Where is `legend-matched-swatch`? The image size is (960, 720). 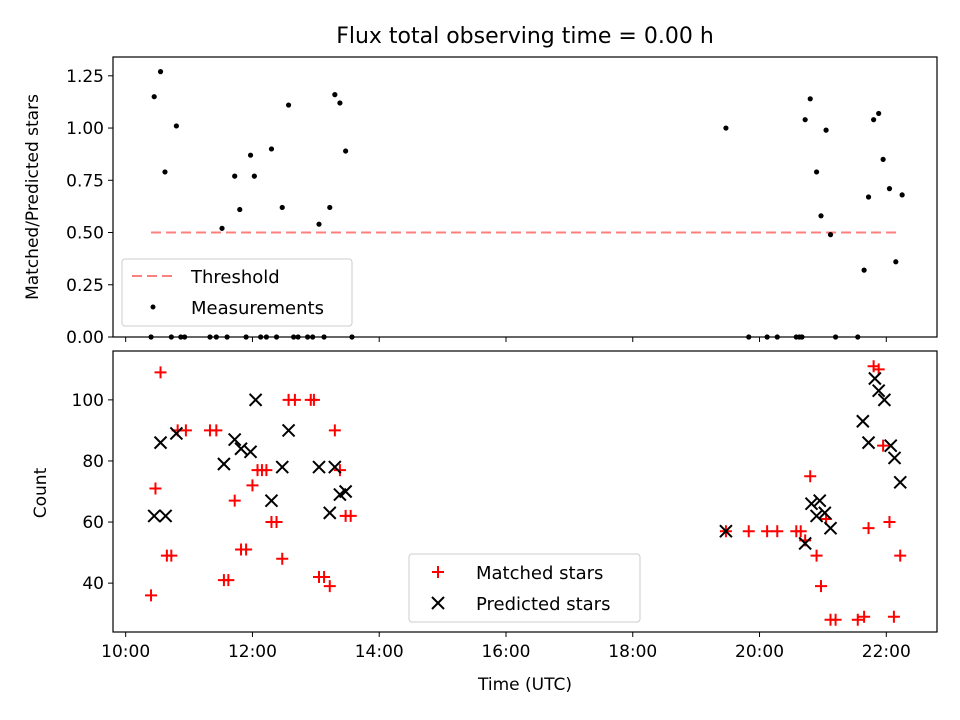
legend-matched-swatch is located at coordinates (438, 572).